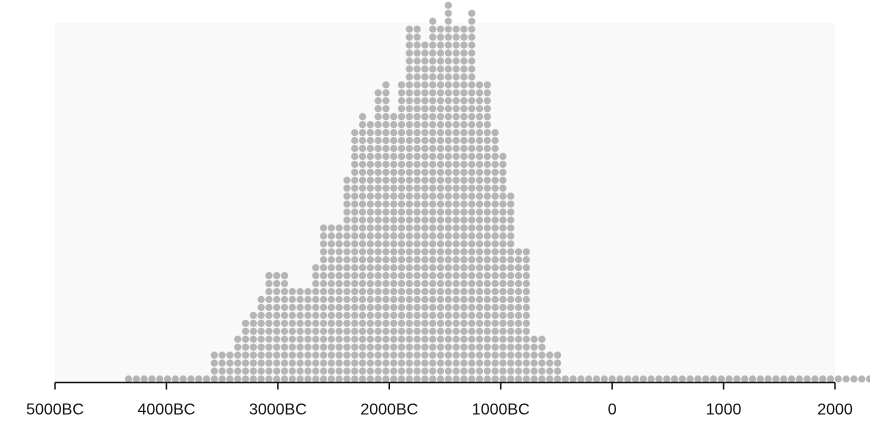 The width and height of the screenshot is (870, 440). Describe the element at coordinates (167, 410) in the screenshot. I see `x-tick-label: 4000BC` at that location.